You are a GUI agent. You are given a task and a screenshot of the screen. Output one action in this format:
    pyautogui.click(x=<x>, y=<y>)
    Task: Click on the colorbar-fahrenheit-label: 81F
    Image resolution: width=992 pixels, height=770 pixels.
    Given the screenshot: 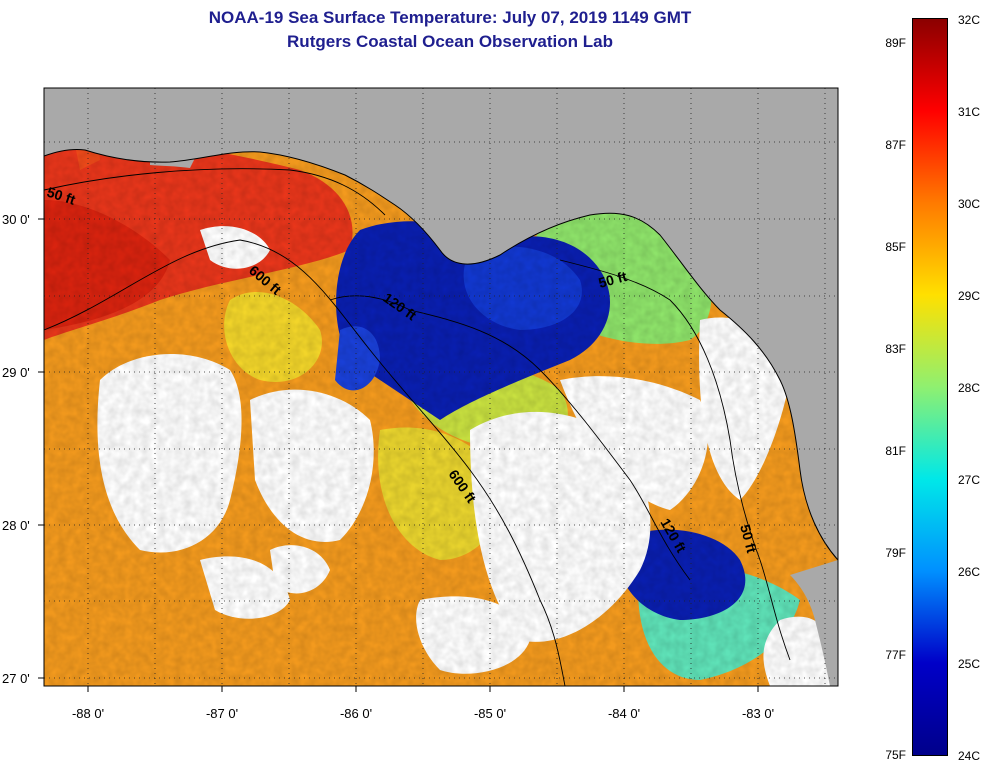 What is the action you would take?
    pyautogui.click(x=895, y=451)
    